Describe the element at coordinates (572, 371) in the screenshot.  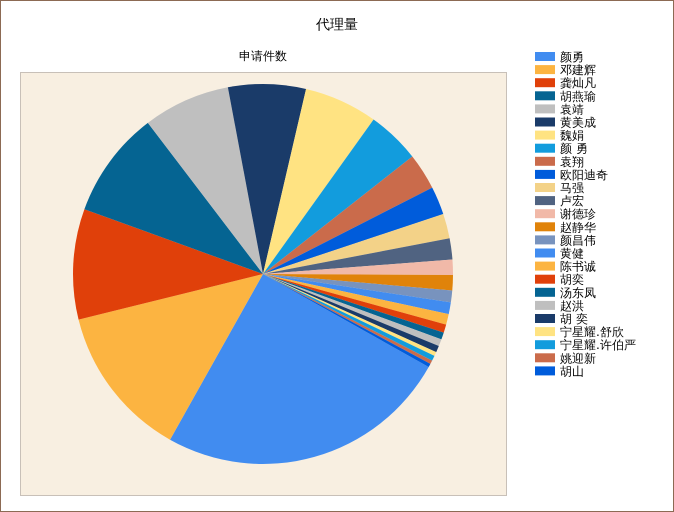
I see `legend-label: 胡山` at that location.